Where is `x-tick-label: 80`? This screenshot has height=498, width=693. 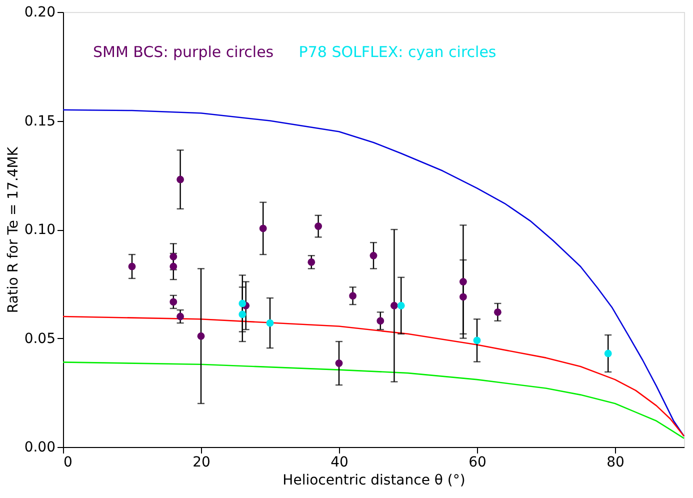
x-tick-label: 80 is located at coordinates (615, 462).